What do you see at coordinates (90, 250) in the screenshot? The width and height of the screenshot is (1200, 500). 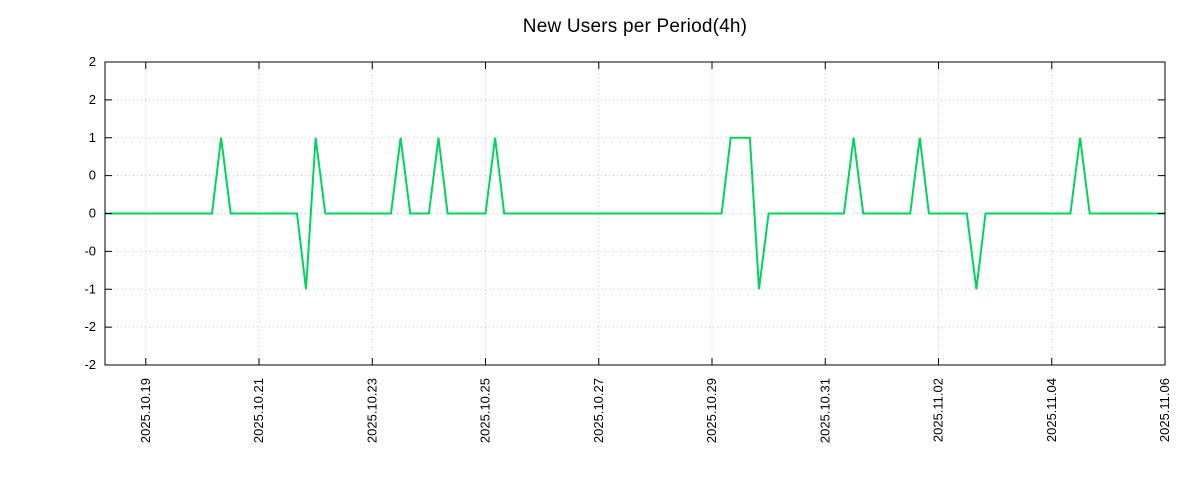 I see `y-tick-label: -0` at bounding box center [90, 250].